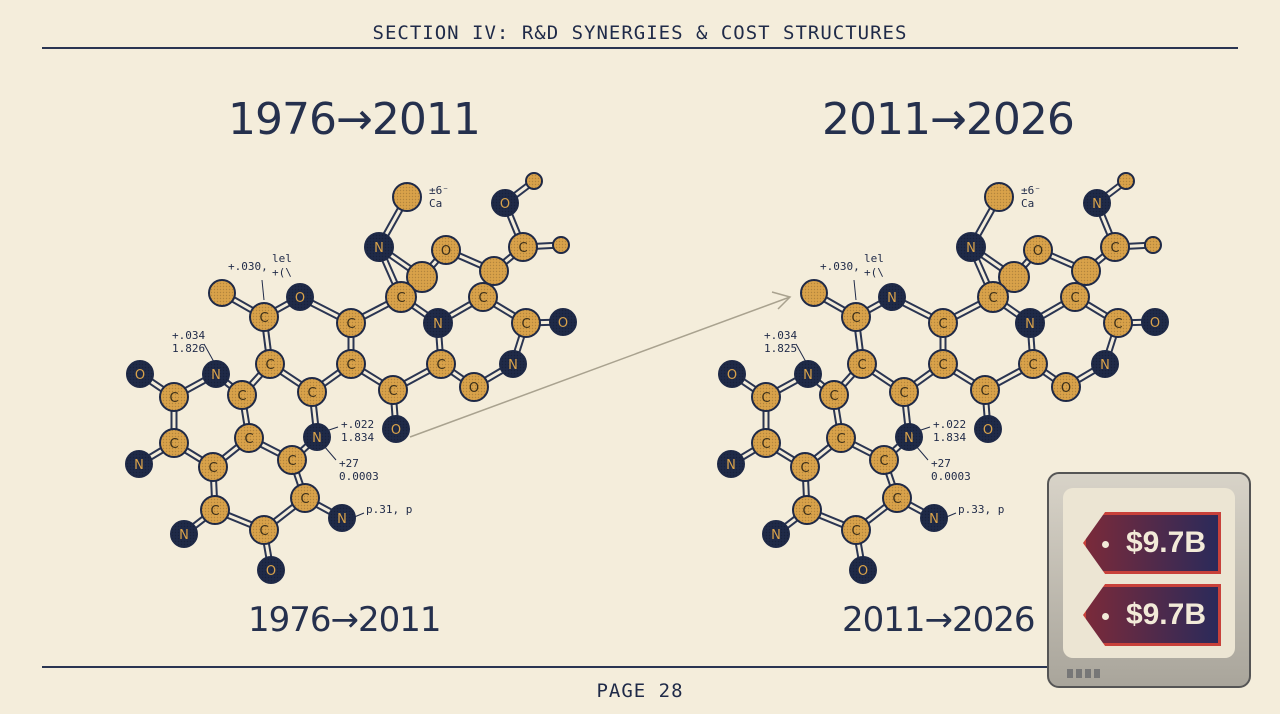 The width and height of the screenshot is (1280, 714). I want to click on left-title: 1976→2011, so click(354, 119).